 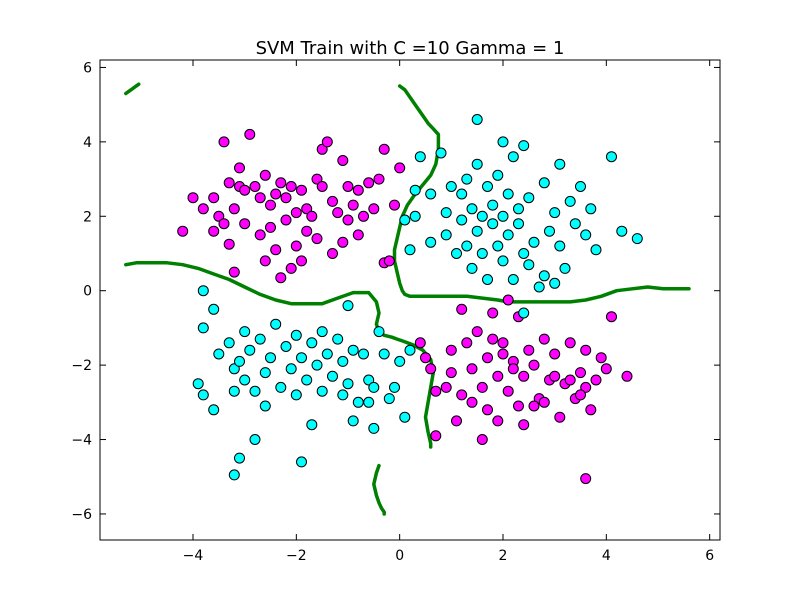 I want to click on y-tick-label: −2, so click(x=81, y=366).